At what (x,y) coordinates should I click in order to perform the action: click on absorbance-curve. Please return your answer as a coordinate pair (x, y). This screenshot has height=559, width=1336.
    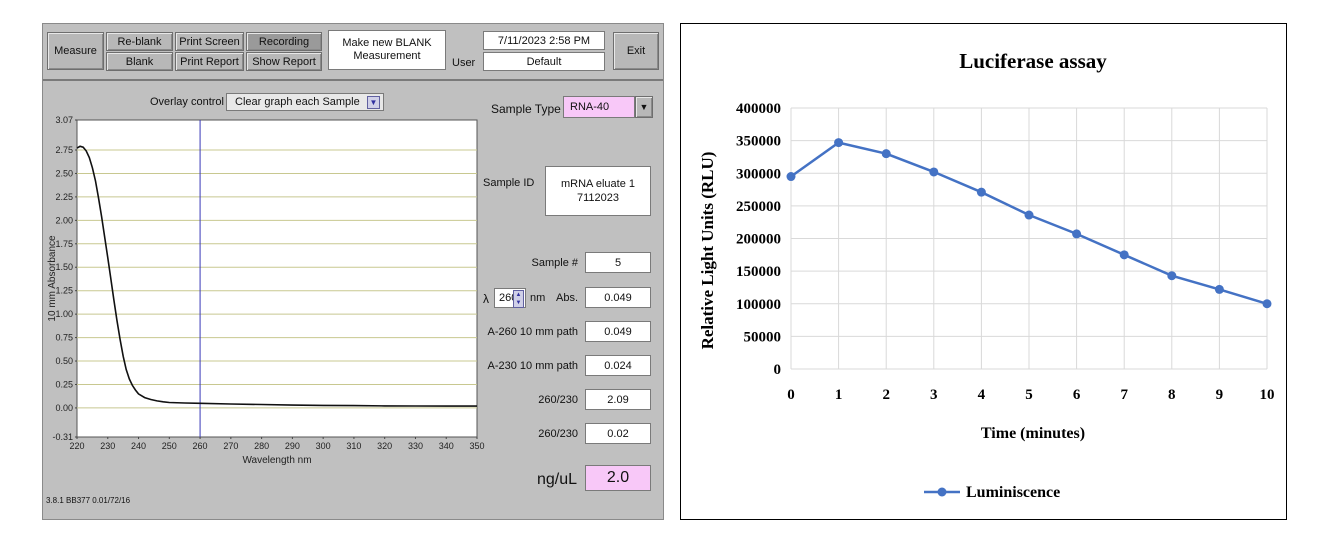
    Looking at the image, I should click on (276, 276).